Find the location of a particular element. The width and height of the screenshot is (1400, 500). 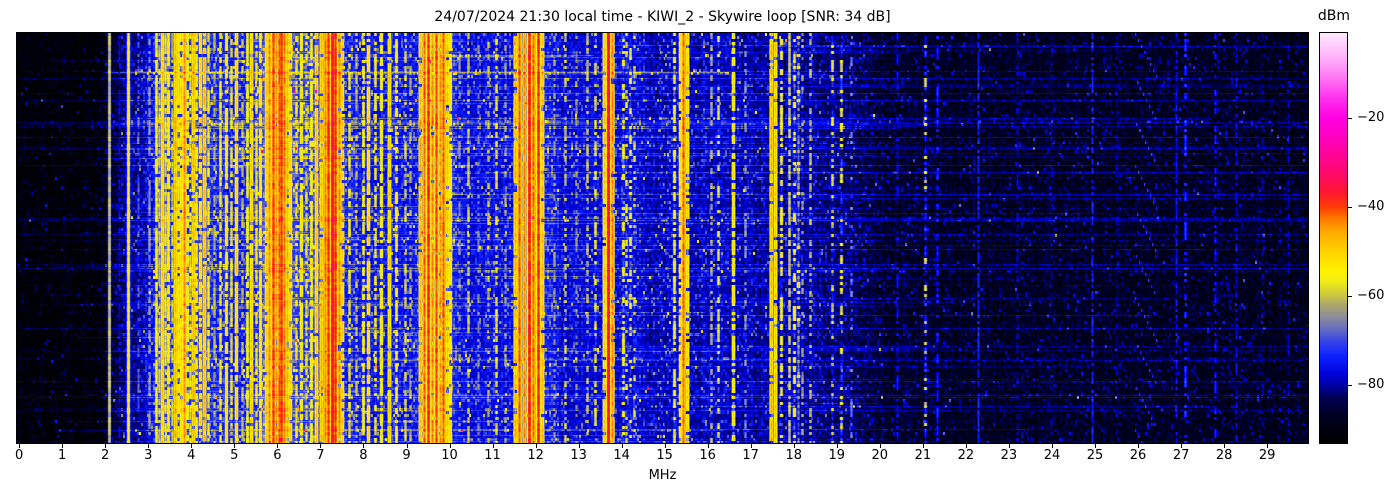

x-tick-label: 9 is located at coordinates (406, 455).